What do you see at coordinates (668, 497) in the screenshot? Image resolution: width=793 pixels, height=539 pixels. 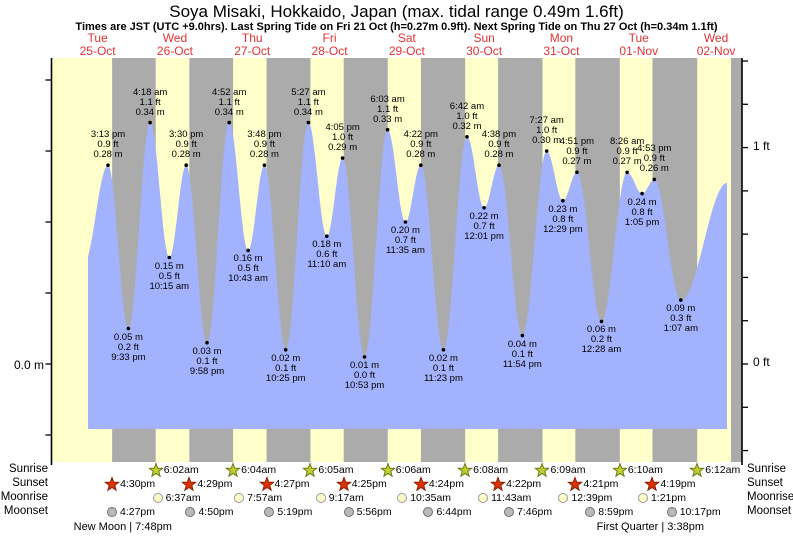 I see `moonrise-time-label: 1:21pm` at bounding box center [668, 497].